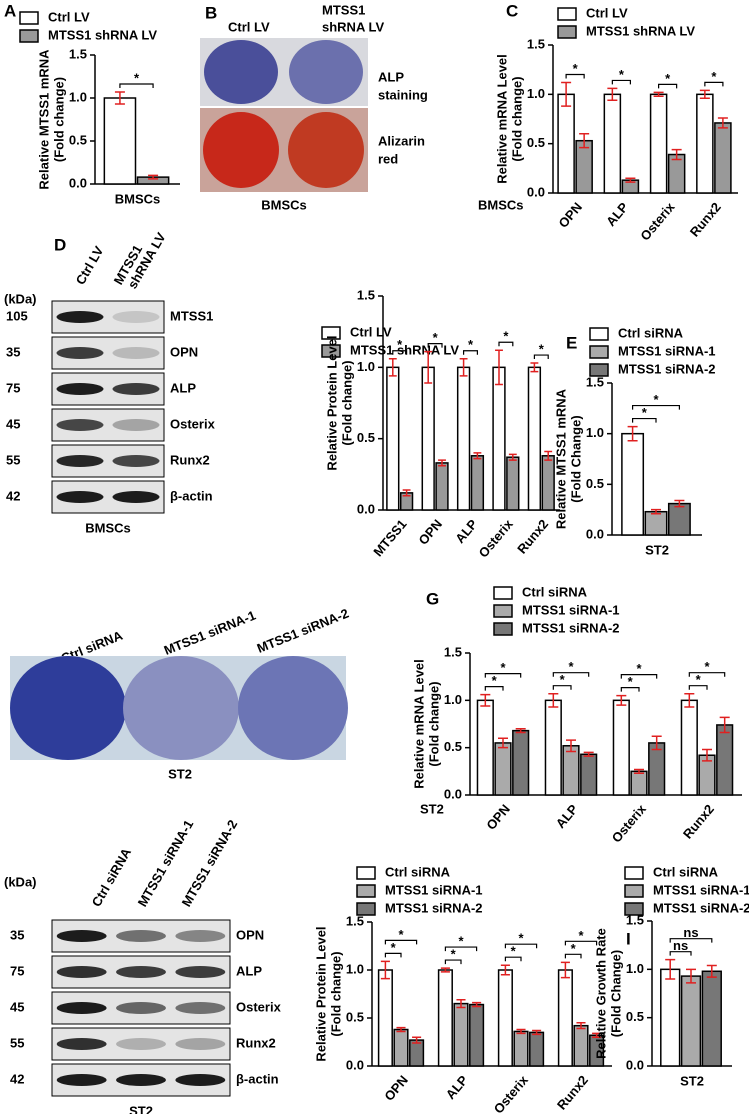  I want to click on kda-label: 45, so click(17, 1006).